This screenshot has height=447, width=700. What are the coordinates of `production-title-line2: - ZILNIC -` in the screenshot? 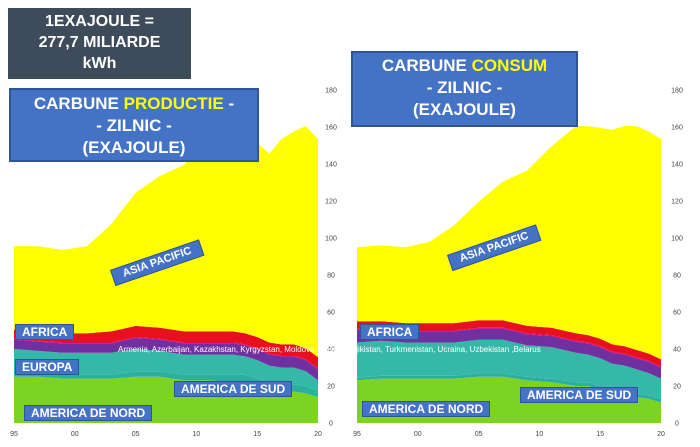 It's located at (134, 125).